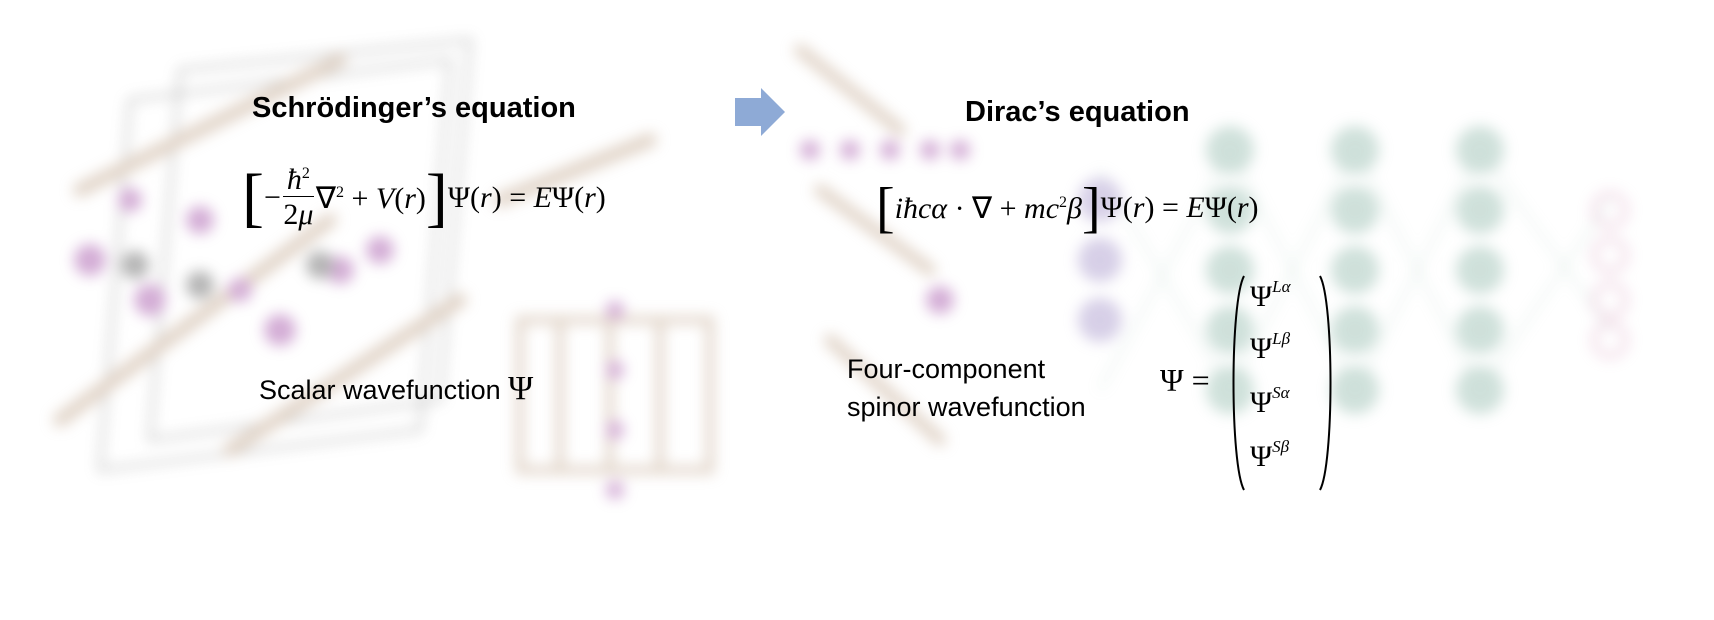 This screenshot has width=1714, height=620. What do you see at coordinates (1067, 208) in the screenshot?
I see `dirac-equation: [iħcα · ∇ + mc2β]Ψ(r) = EΨ(r)` at bounding box center [1067, 208].